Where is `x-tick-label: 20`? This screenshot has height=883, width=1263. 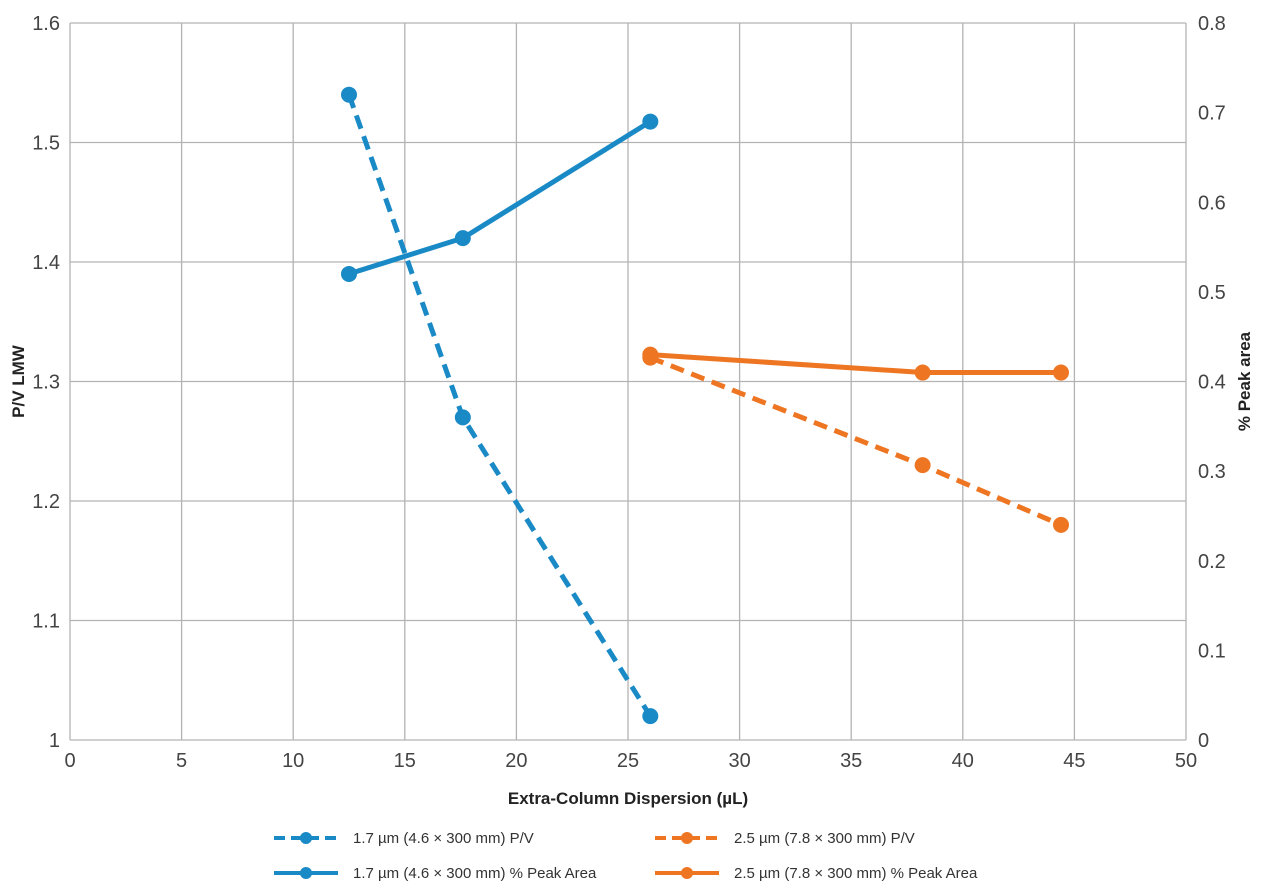 x-tick-label: 20 is located at coordinates (516, 761).